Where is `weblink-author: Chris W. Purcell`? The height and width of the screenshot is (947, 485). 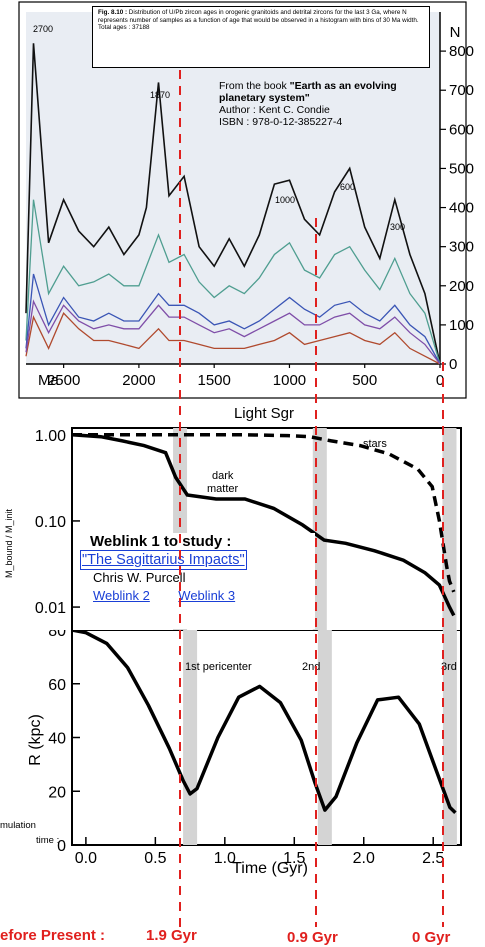
weblink-author: Chris W. Purcell is located at coordinates (139, 577).